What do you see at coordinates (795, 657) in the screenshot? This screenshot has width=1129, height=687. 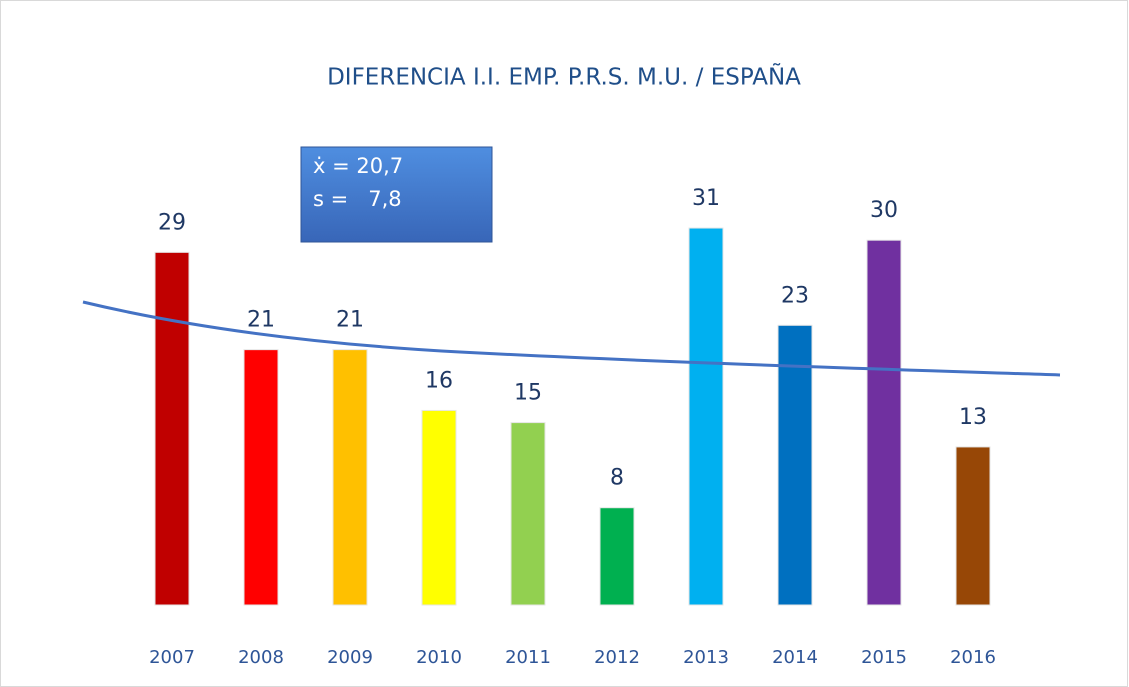 I see `x-tick-label: 2014` at bounding box center [795, 657].